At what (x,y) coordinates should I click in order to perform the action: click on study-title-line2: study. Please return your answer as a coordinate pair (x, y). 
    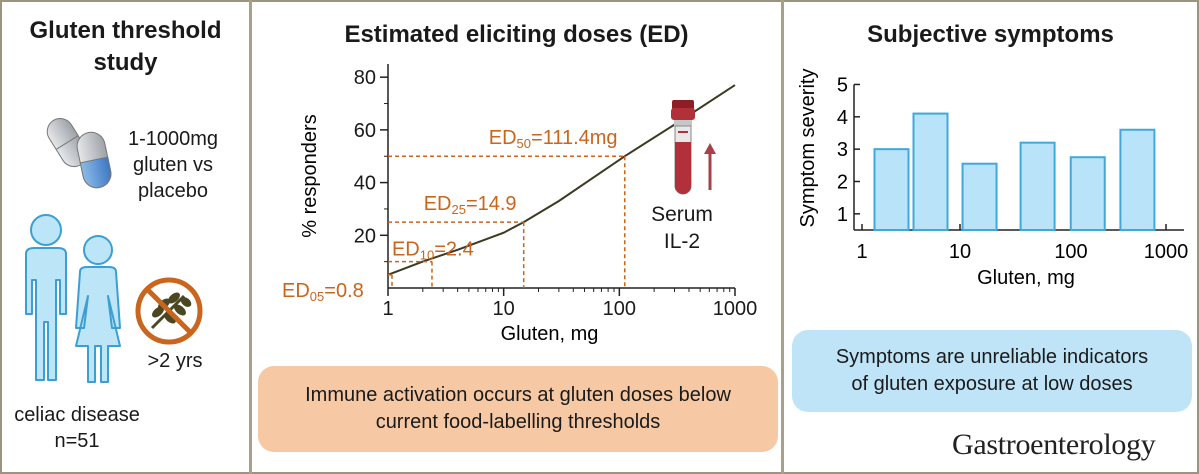
    Looking at the image, I should click on (125, 62).